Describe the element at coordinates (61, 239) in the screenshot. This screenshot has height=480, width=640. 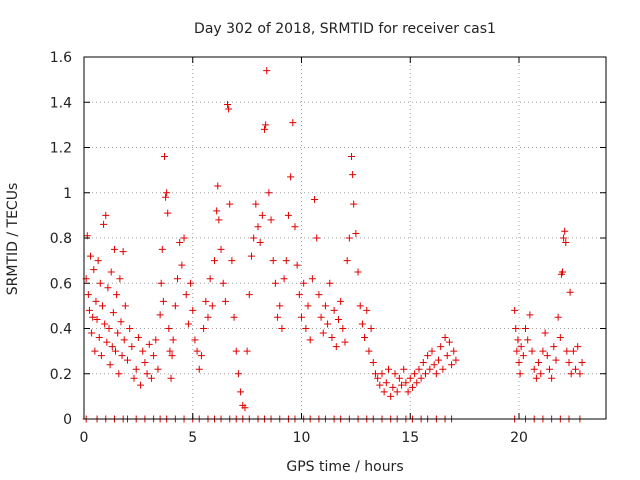
I see `y-tick-label: 0.8` at that location.